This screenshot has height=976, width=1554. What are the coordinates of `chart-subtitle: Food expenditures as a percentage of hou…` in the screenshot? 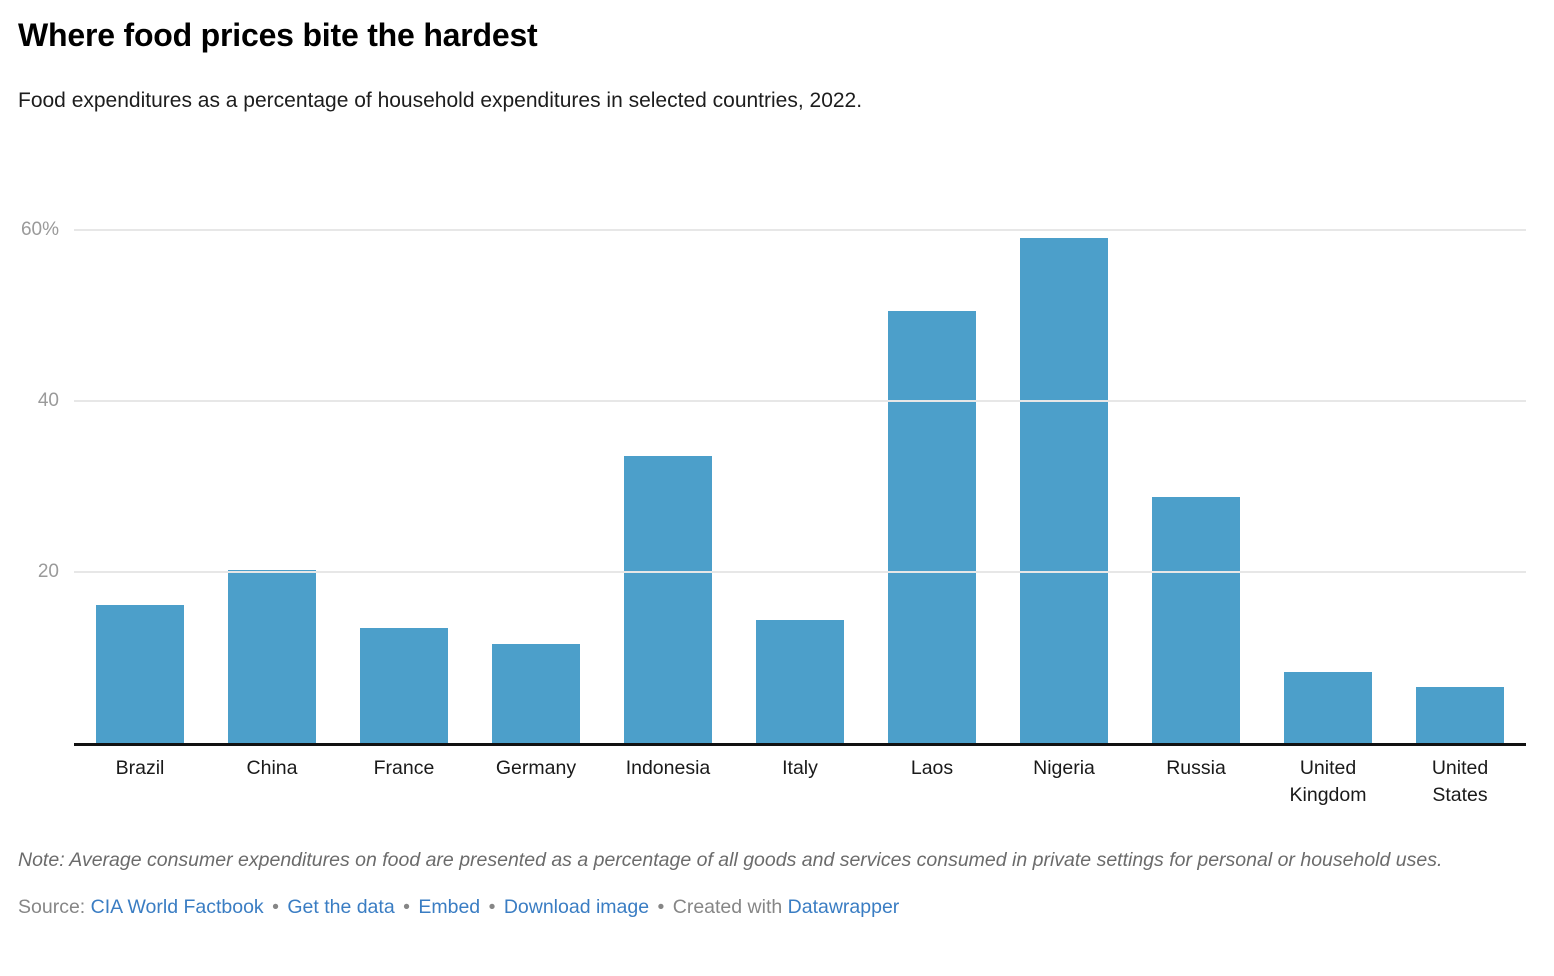 It's located at (440, 100).